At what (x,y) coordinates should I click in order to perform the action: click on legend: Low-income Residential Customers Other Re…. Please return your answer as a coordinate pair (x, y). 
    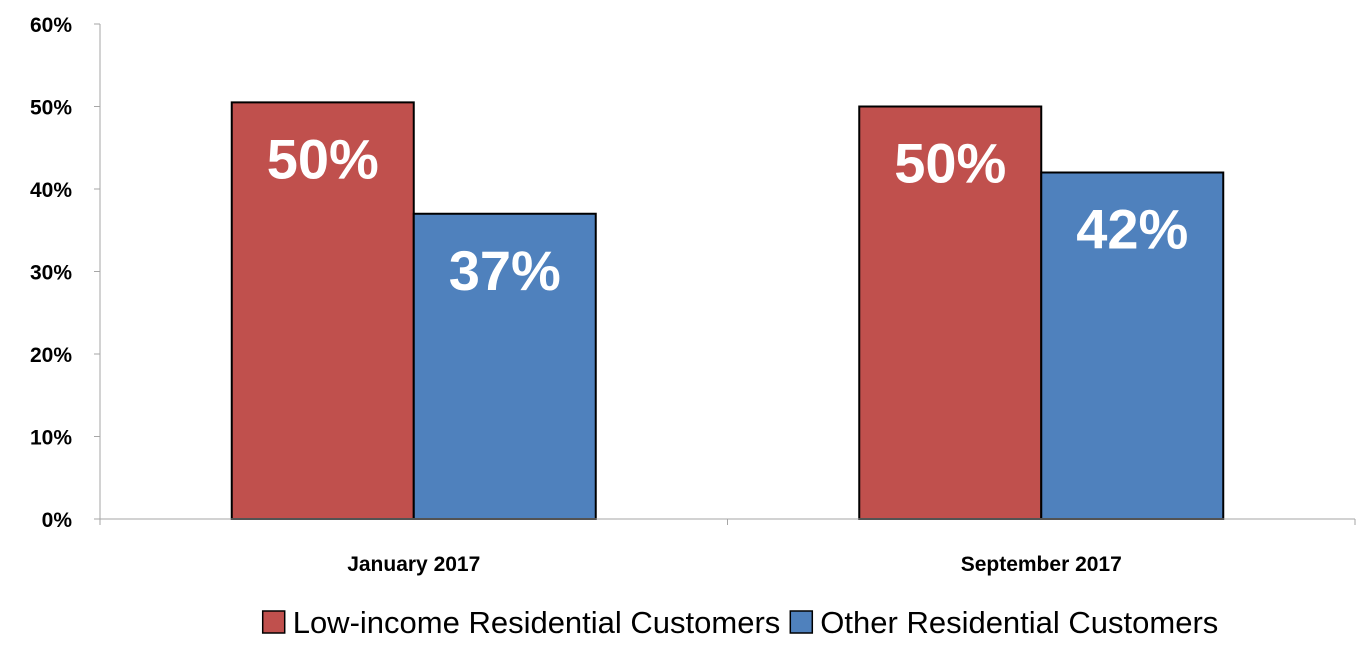
    Looking at the image, I should click on (739, 622).